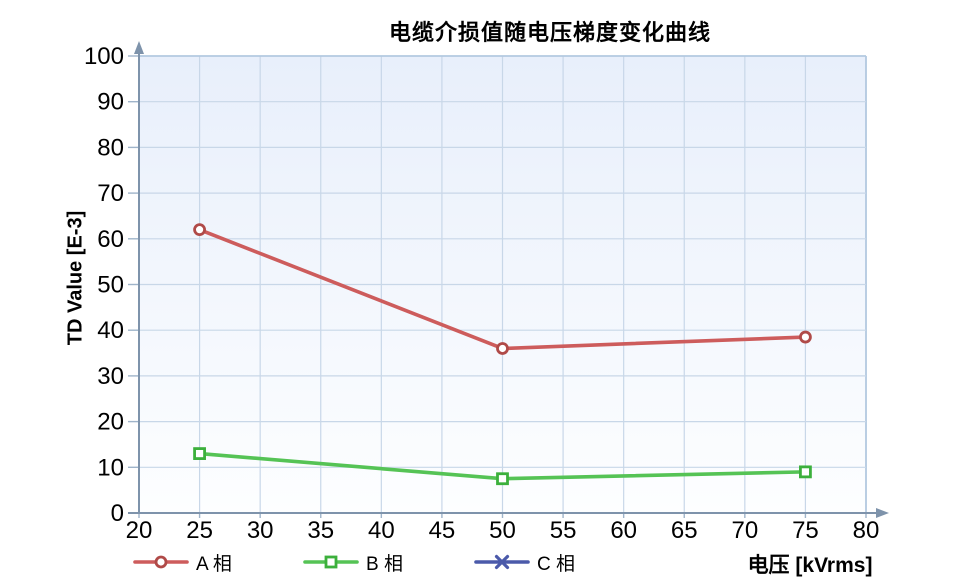 The width and height of the screenshot is (978, 586). Describe the element at coordinates (549, 32) in the screenshot. I see `chart-title: 电缆介损值随电压梯度变化曲线` at that location.